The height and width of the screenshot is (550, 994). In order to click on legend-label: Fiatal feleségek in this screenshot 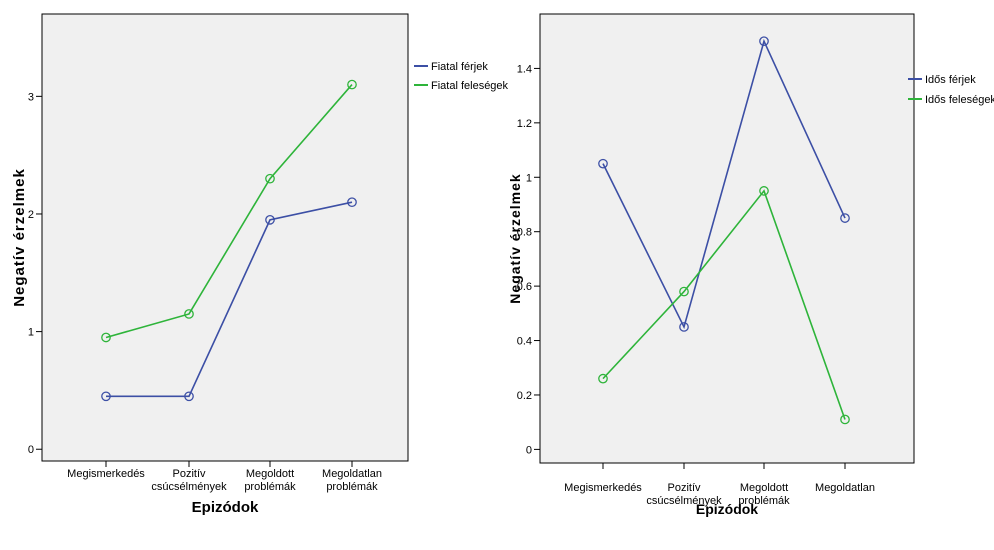, I will do `click(470, 86)`.